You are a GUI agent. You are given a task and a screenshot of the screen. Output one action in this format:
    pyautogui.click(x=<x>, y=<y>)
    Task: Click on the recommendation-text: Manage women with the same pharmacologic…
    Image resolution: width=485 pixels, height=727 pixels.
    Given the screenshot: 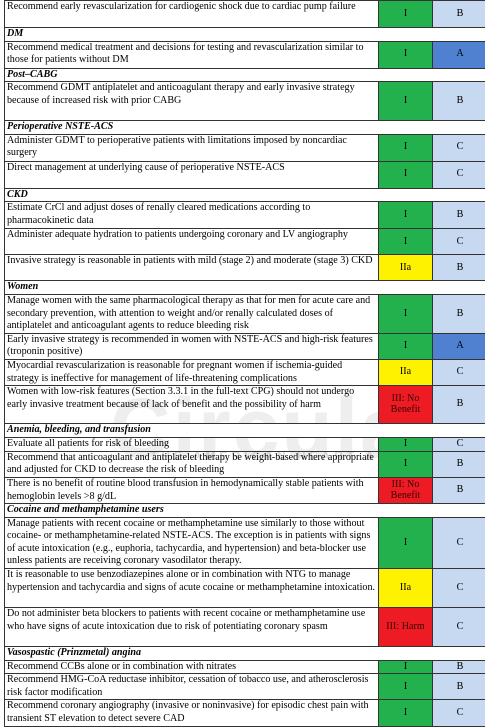 What is the action you would take?
    pyautogui.click(x=192, y=313)
    